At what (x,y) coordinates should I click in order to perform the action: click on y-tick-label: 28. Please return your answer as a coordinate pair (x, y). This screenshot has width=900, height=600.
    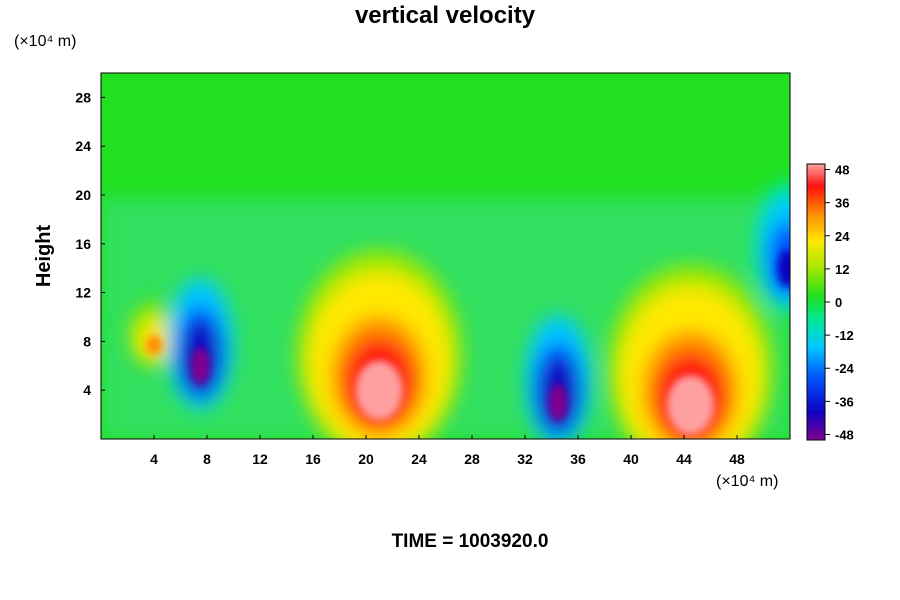
    Looking at the image, I should click on (83, 97).